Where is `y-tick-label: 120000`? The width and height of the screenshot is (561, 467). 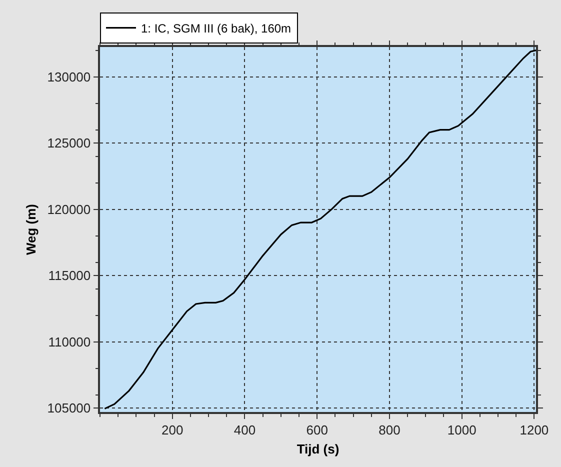
y-tick-label: 120000 is located at coordinates (69, 209).